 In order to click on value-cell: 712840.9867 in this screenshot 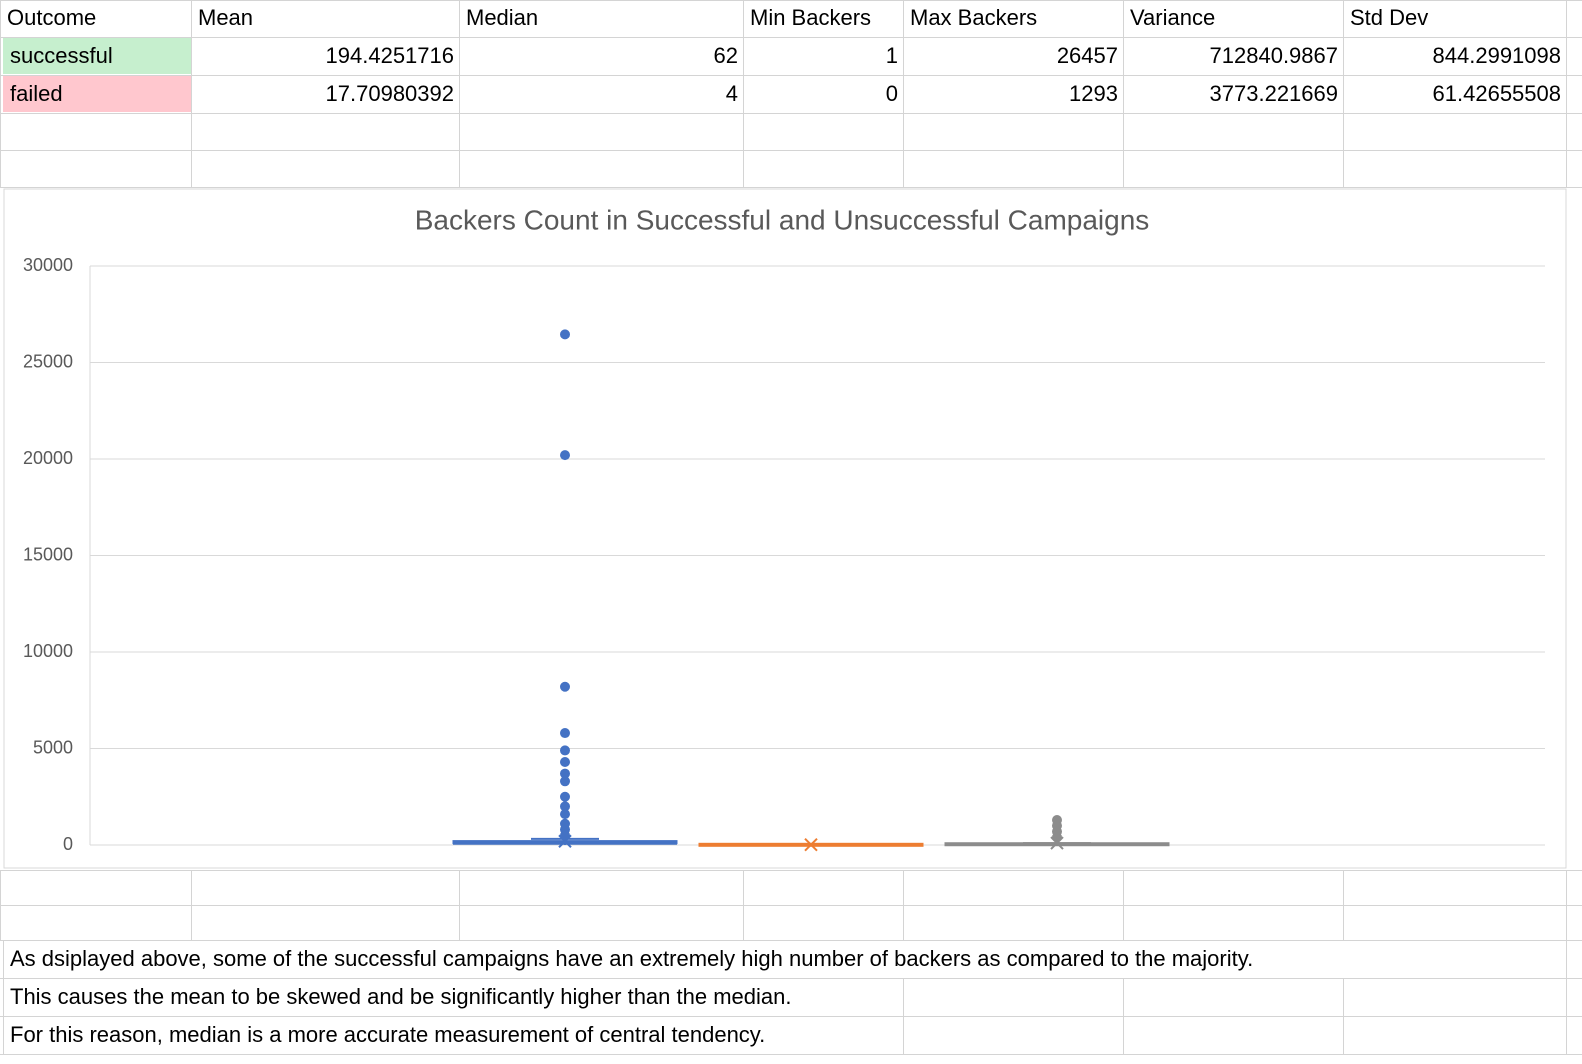, I will do `click(1274, 55)`.